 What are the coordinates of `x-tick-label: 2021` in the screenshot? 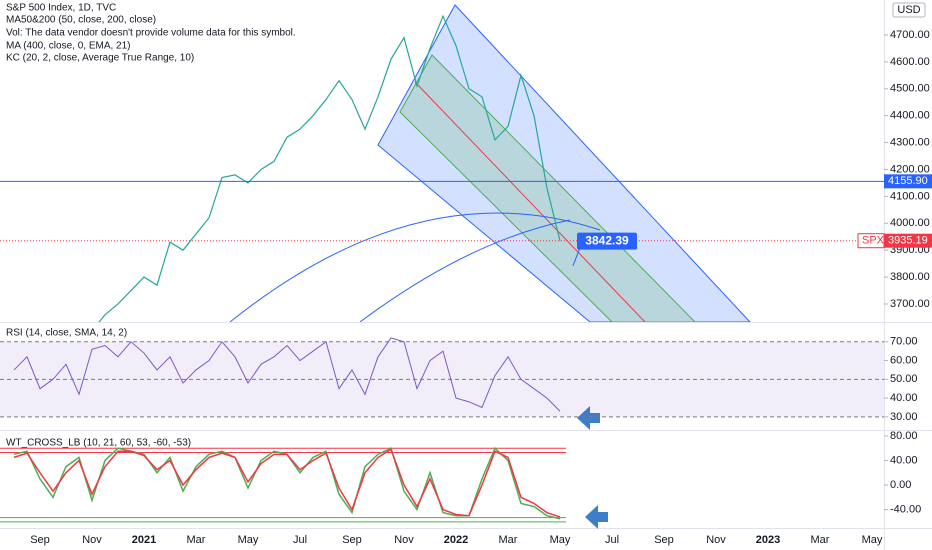 It's located at (144, 540).